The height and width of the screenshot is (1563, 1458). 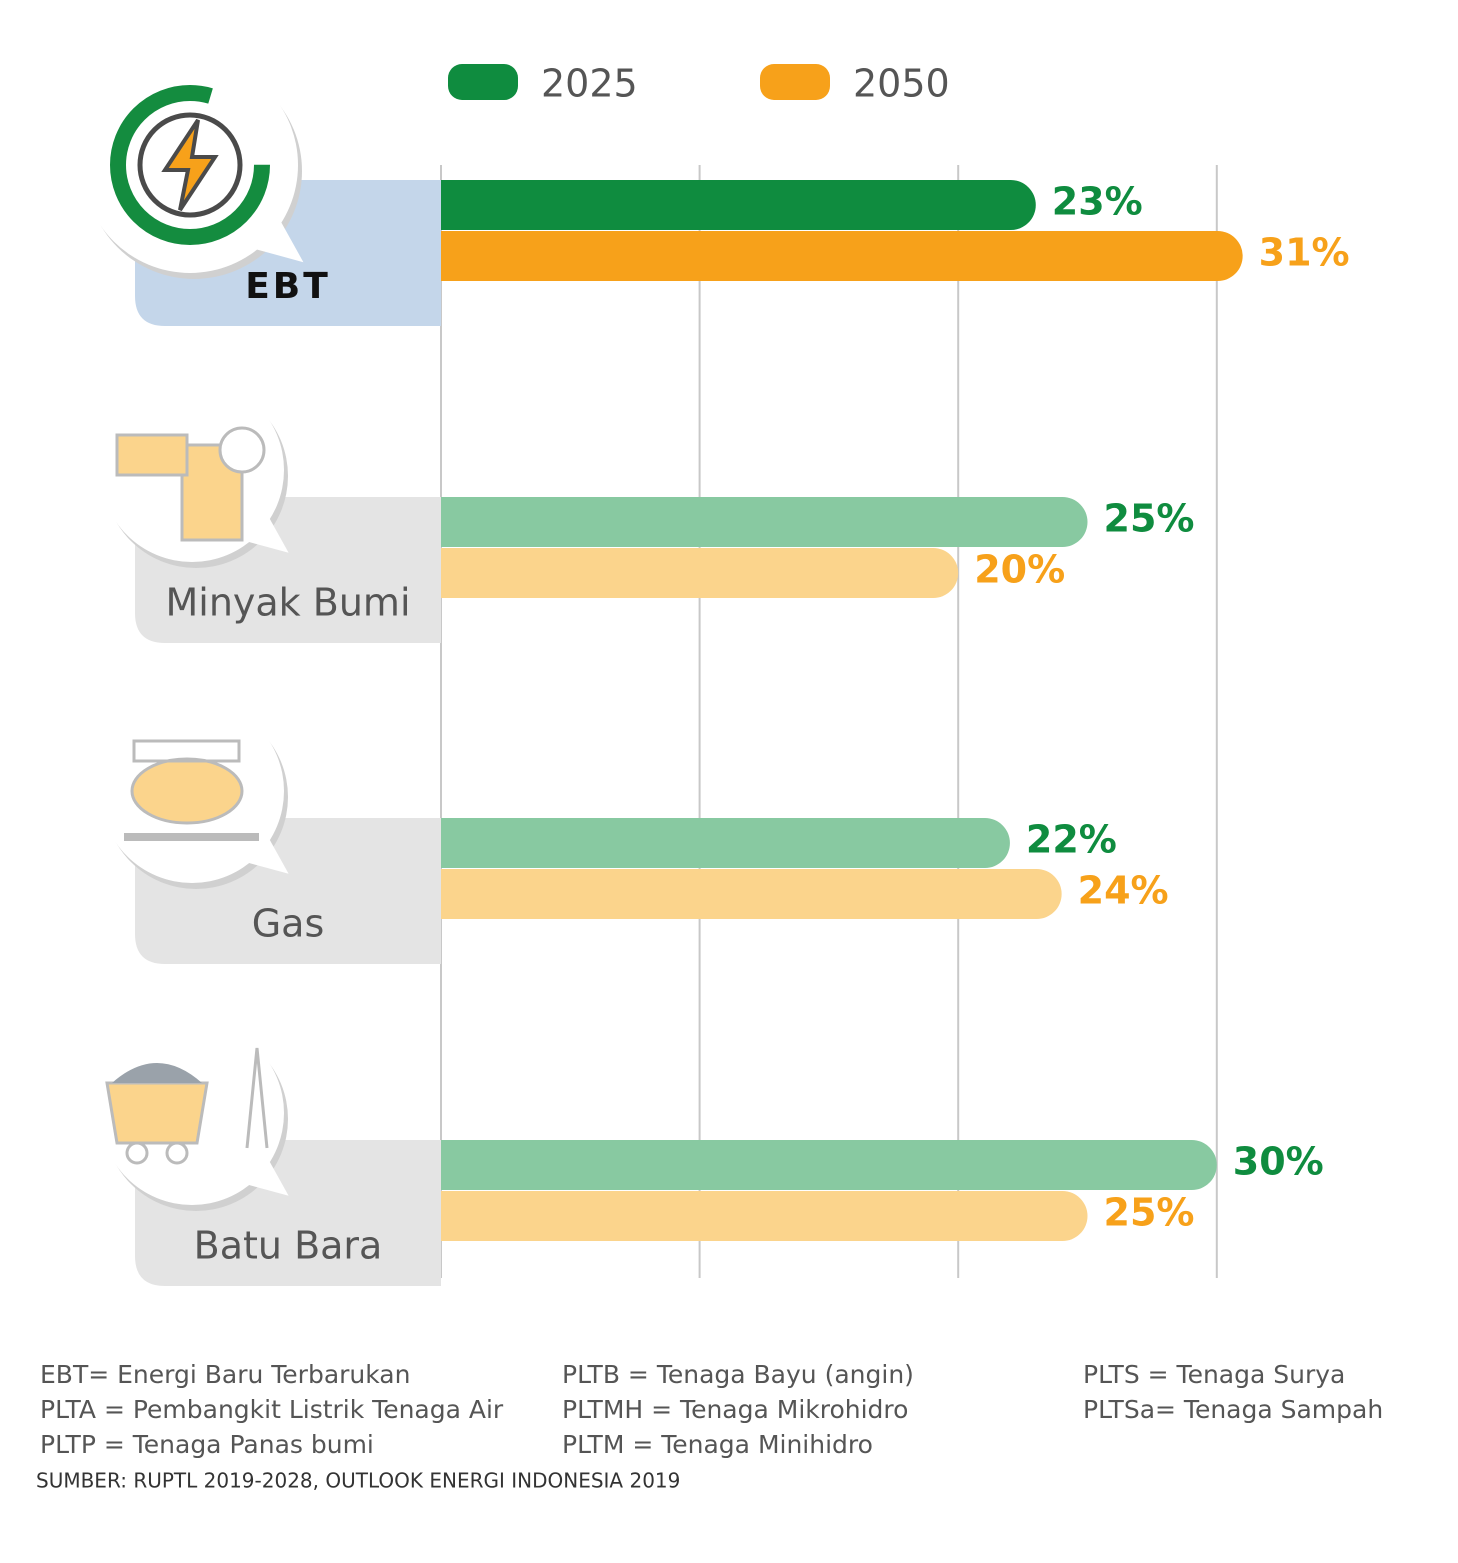 I want to click on note: PLTSa= Tenaga Sampah, so click(x=1233, y=1409).